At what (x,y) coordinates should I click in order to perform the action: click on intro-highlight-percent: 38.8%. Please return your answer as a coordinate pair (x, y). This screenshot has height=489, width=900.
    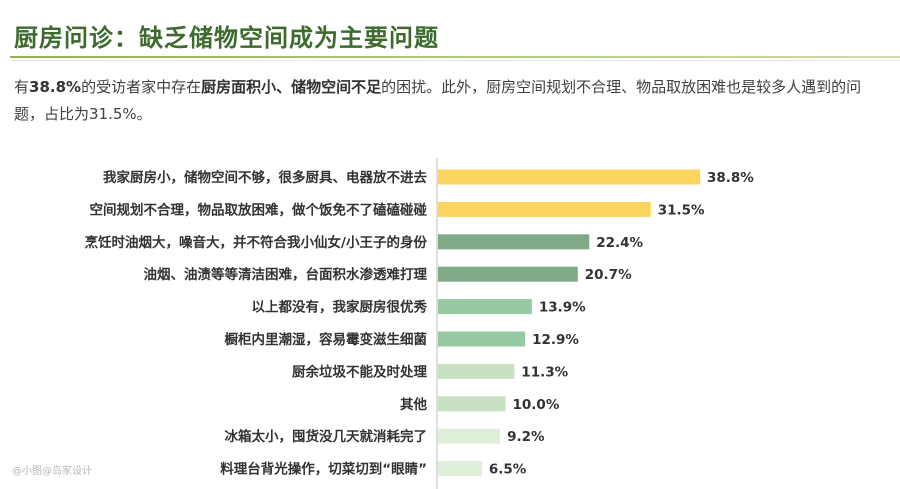
    Looking at the image, I should click on (55, 87).